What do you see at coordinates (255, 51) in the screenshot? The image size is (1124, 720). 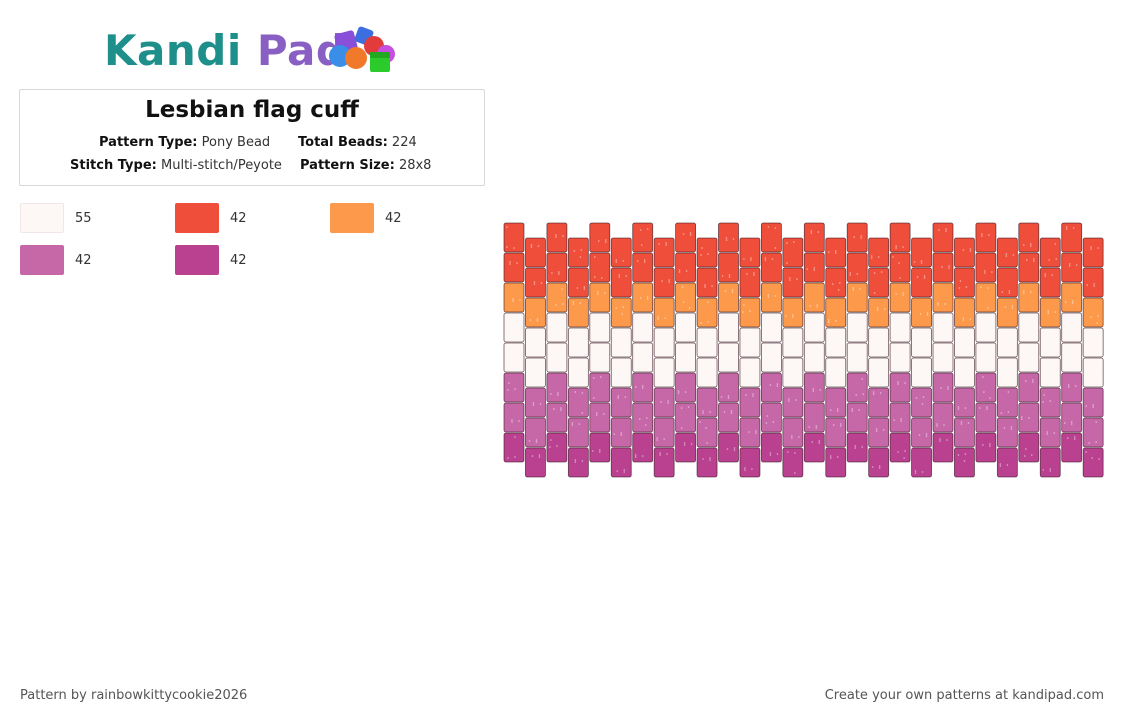 I see `kandipad-logo: Kandi Pad` at bounding box center [255, 51].